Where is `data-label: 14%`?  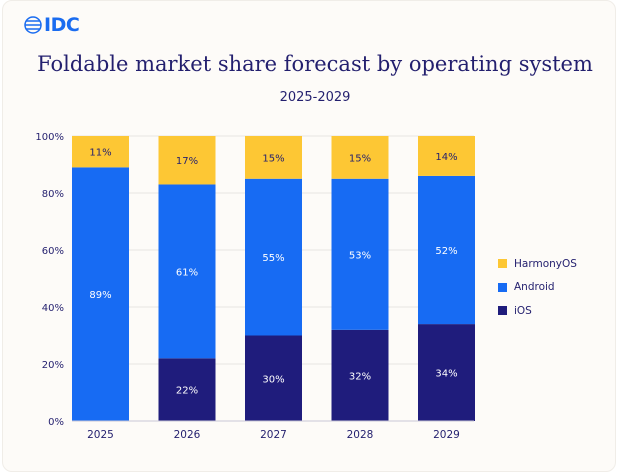
data-label: 14% is located at coordinates (446, 157).